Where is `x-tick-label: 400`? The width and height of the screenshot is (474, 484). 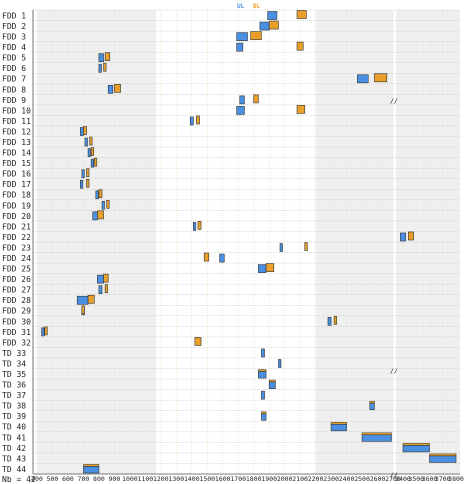
x-tick-label: 400 is located at coordinates (37, 479).